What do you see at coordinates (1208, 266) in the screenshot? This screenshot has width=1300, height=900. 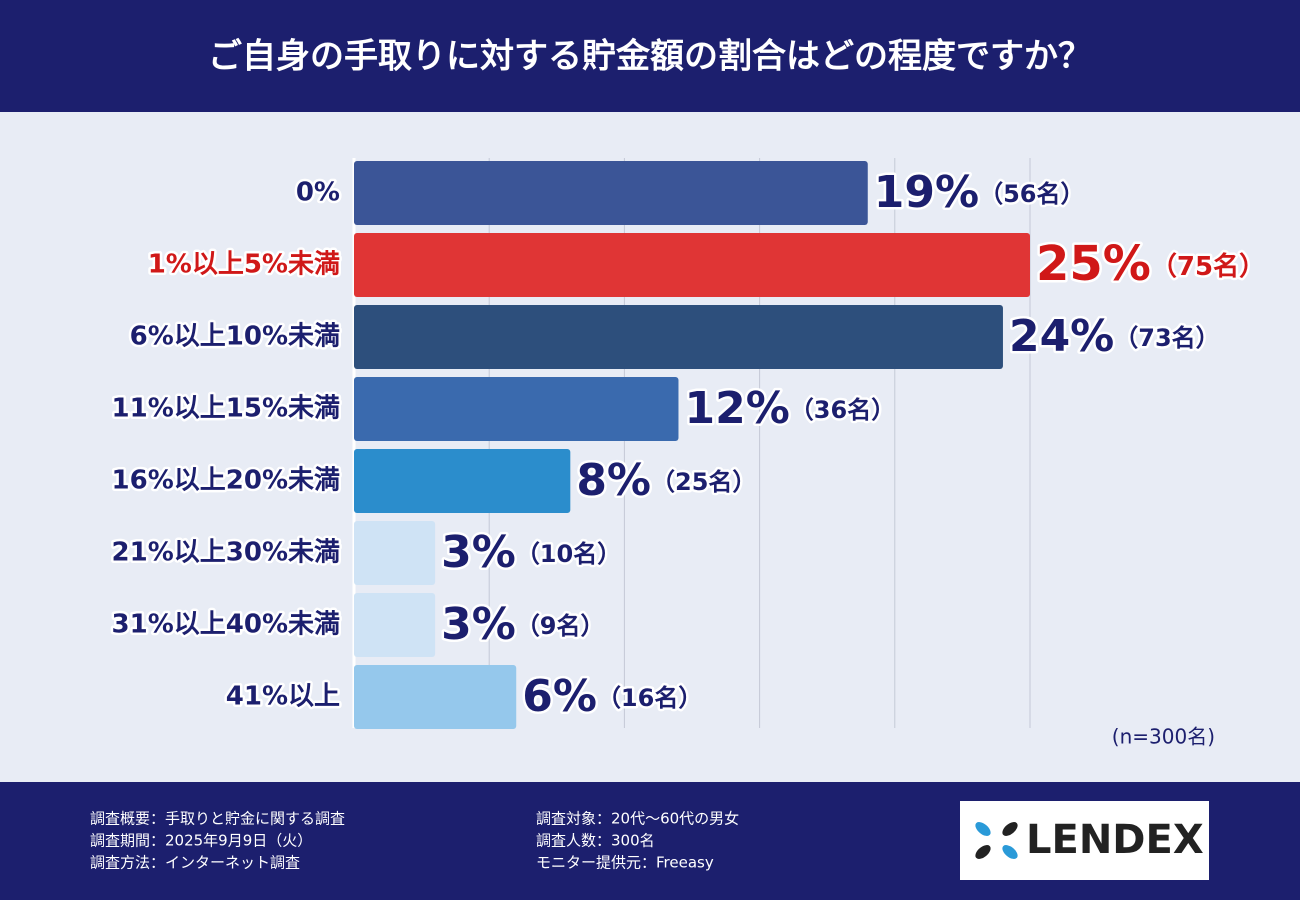 I see `count-label: （75名）` at bounding box center [1208, 266].